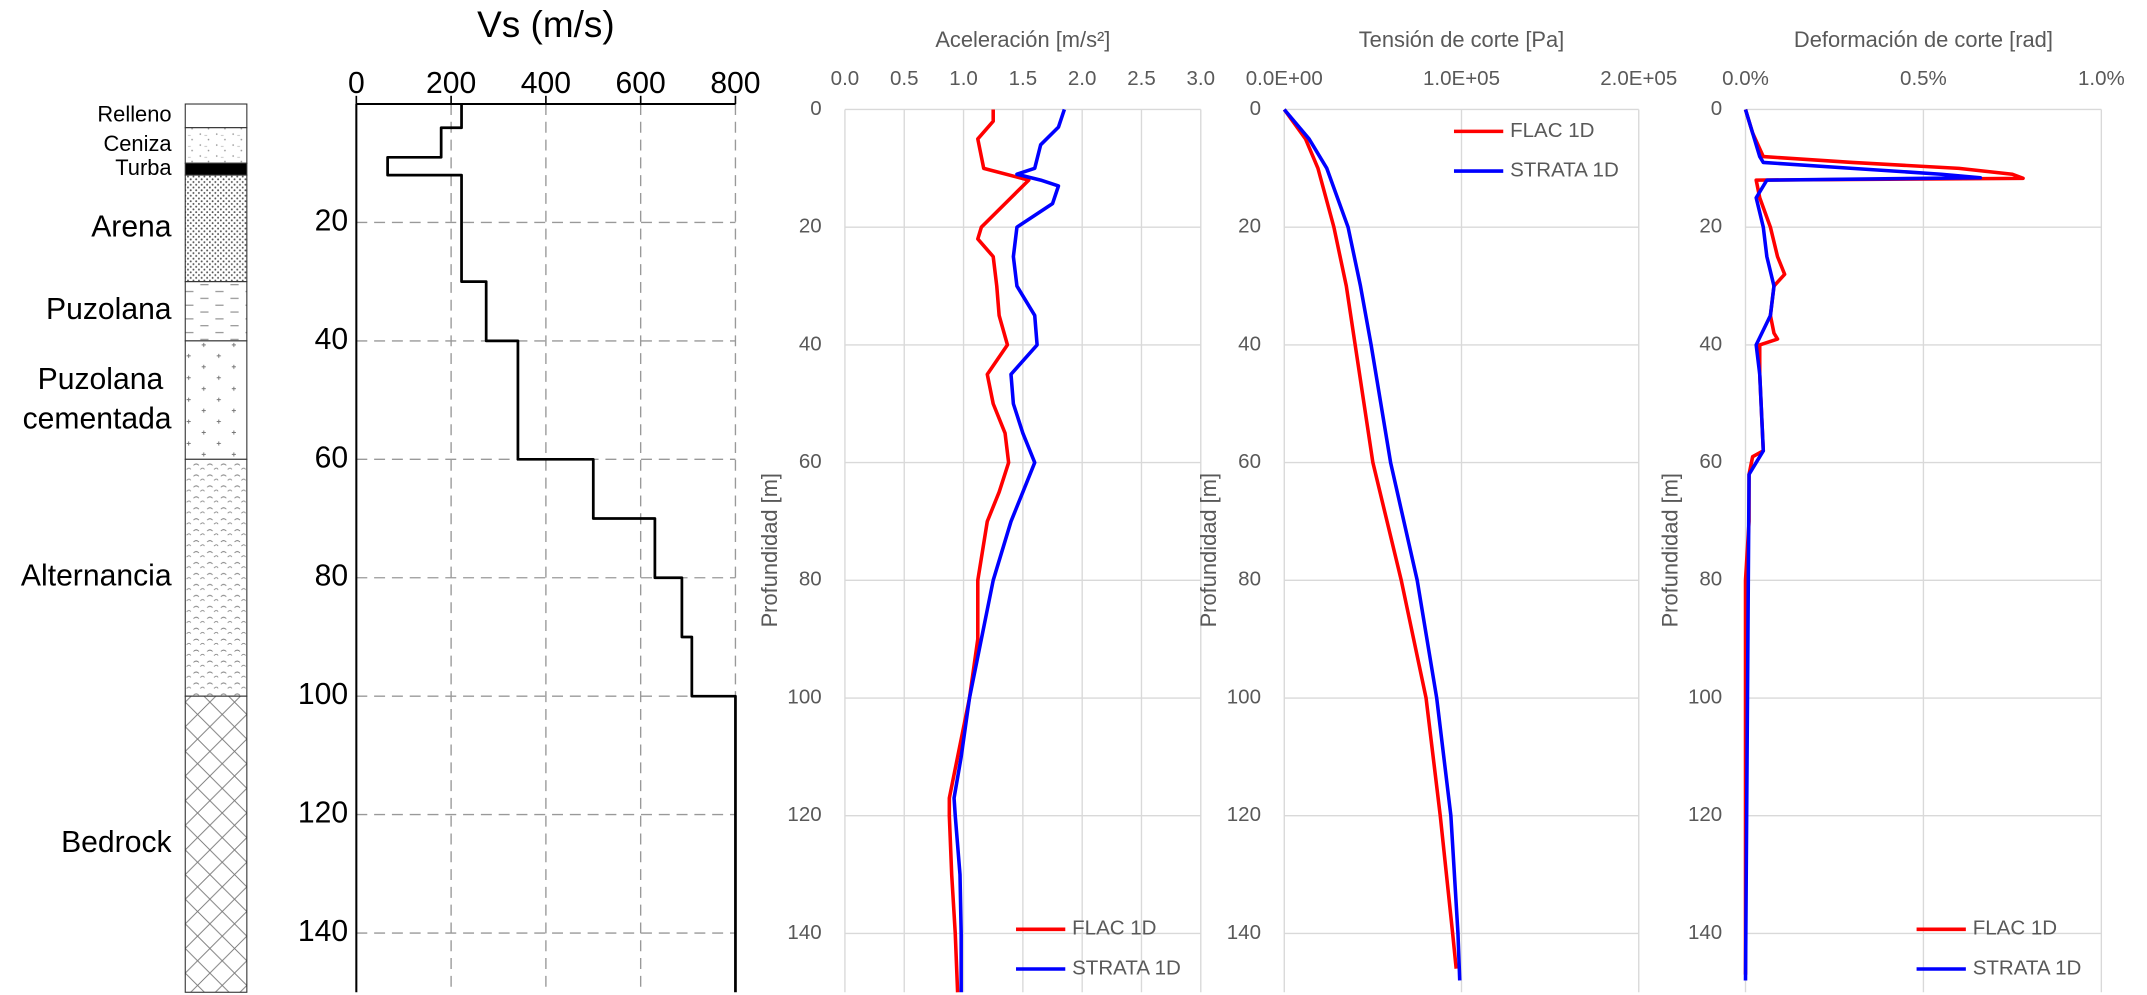 The width and height of the screenshot is (2147, 995). What do you see at coordinates (641, 83) in the screenshot?
I see `x-tick-label: 600` at bounding box center [641, 83].